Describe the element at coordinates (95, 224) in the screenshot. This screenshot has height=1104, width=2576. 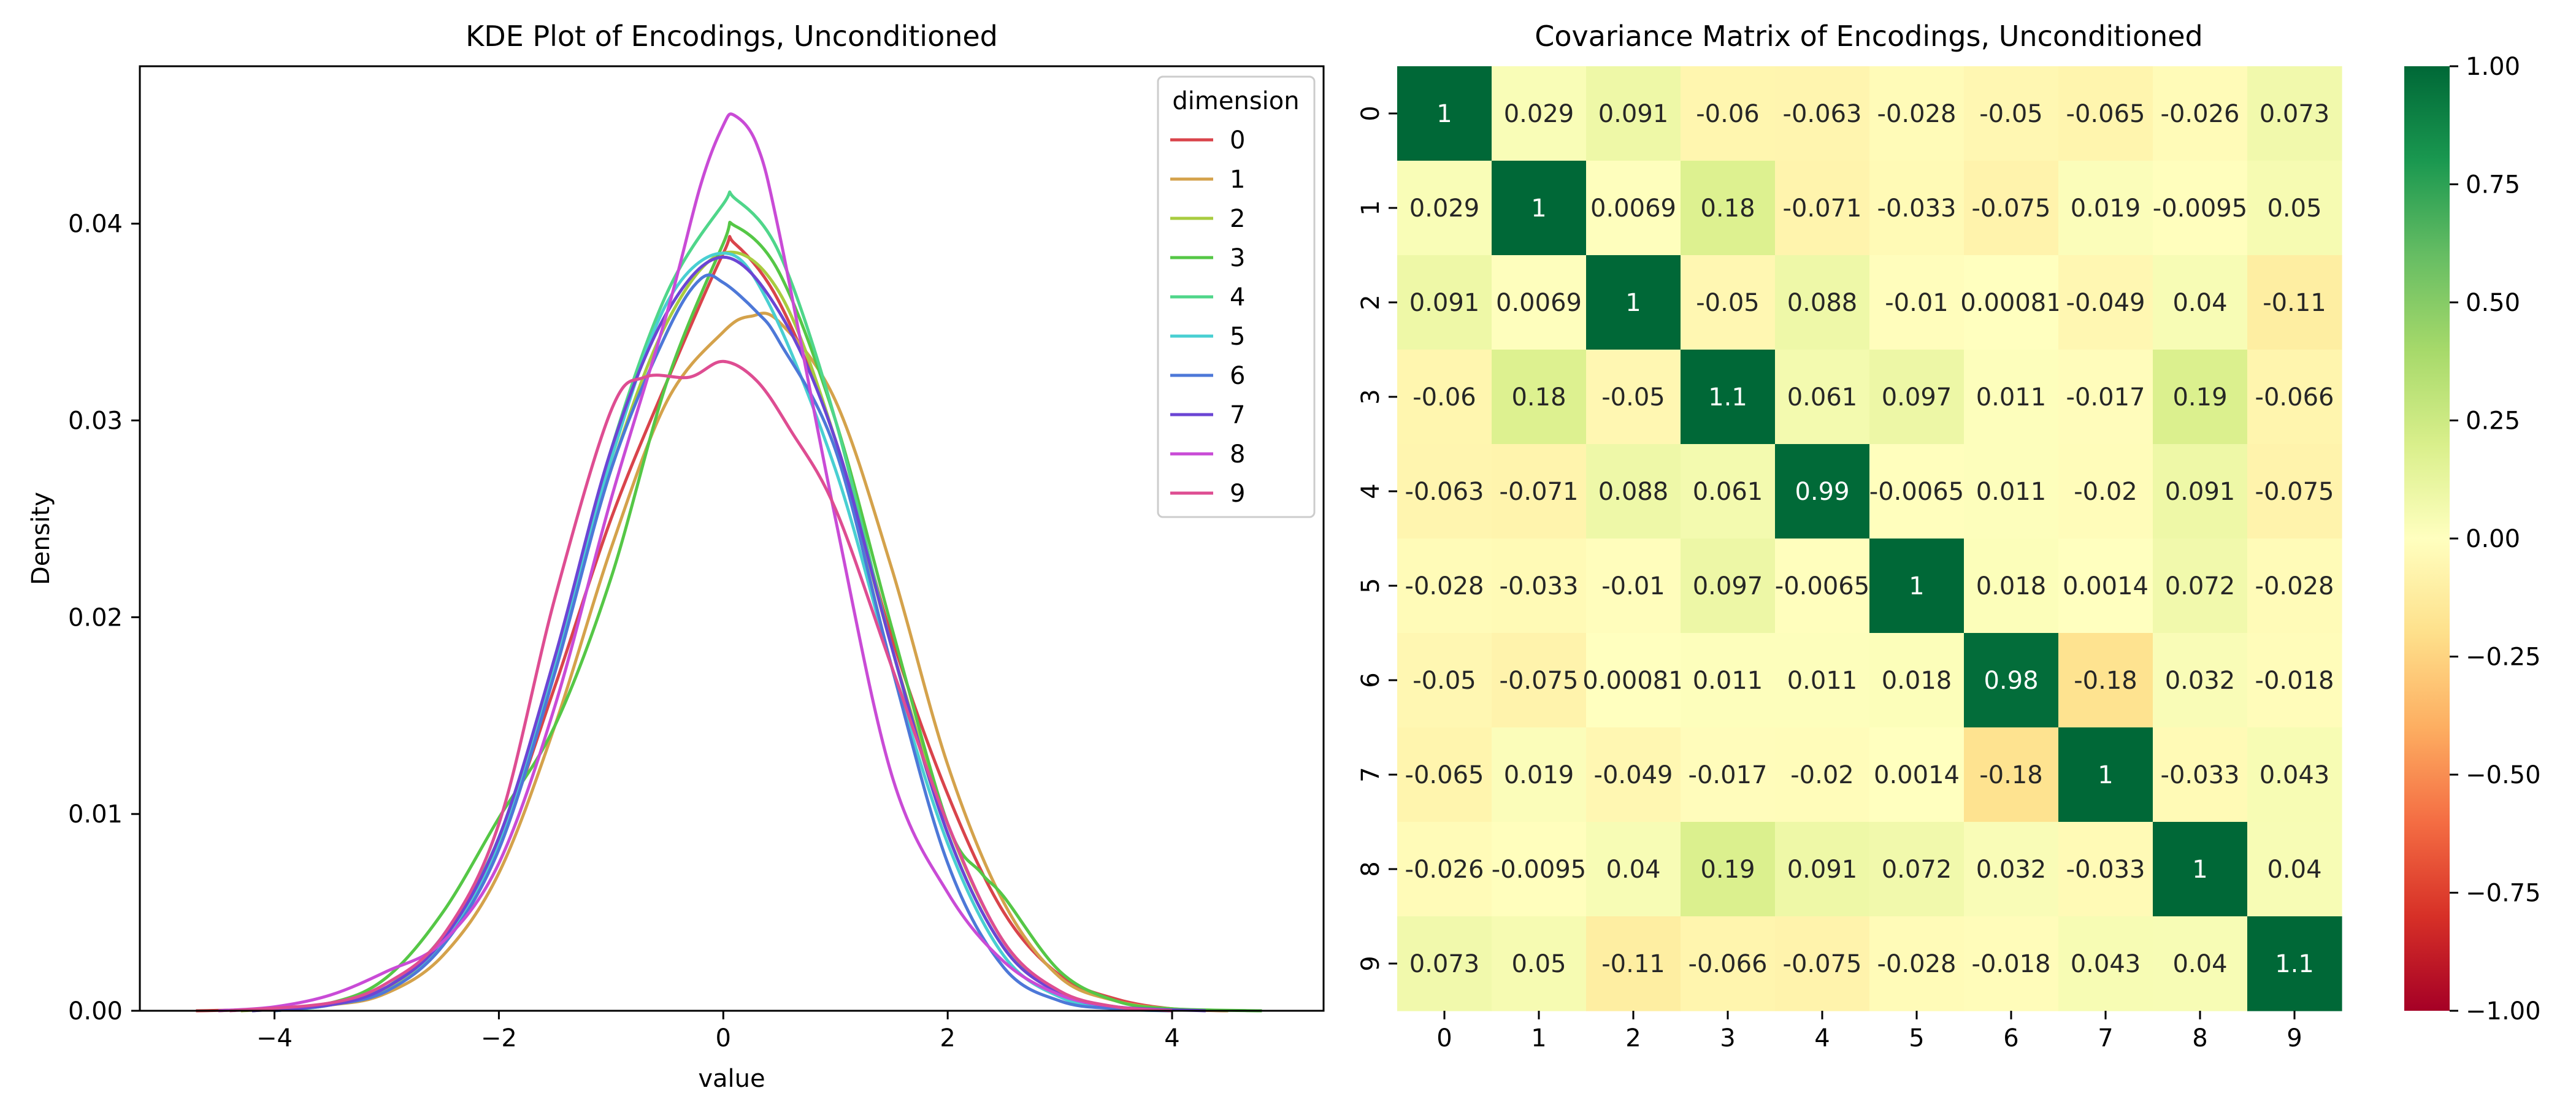
I see `kde-y-tick-label: 0.04` at that location.